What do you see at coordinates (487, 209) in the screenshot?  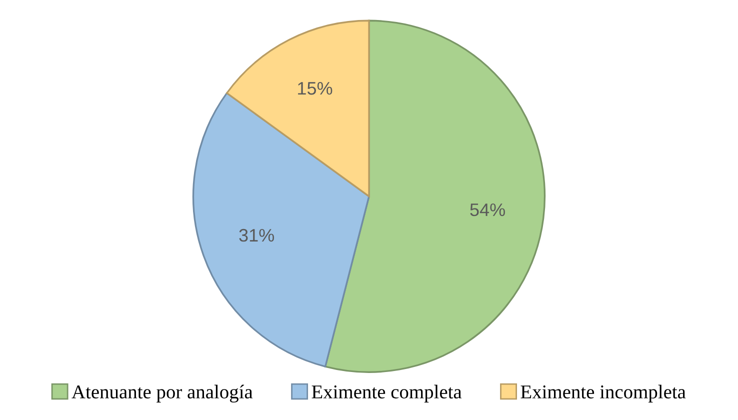 I see `data-label: 54%` at bounding box center [487, 209].